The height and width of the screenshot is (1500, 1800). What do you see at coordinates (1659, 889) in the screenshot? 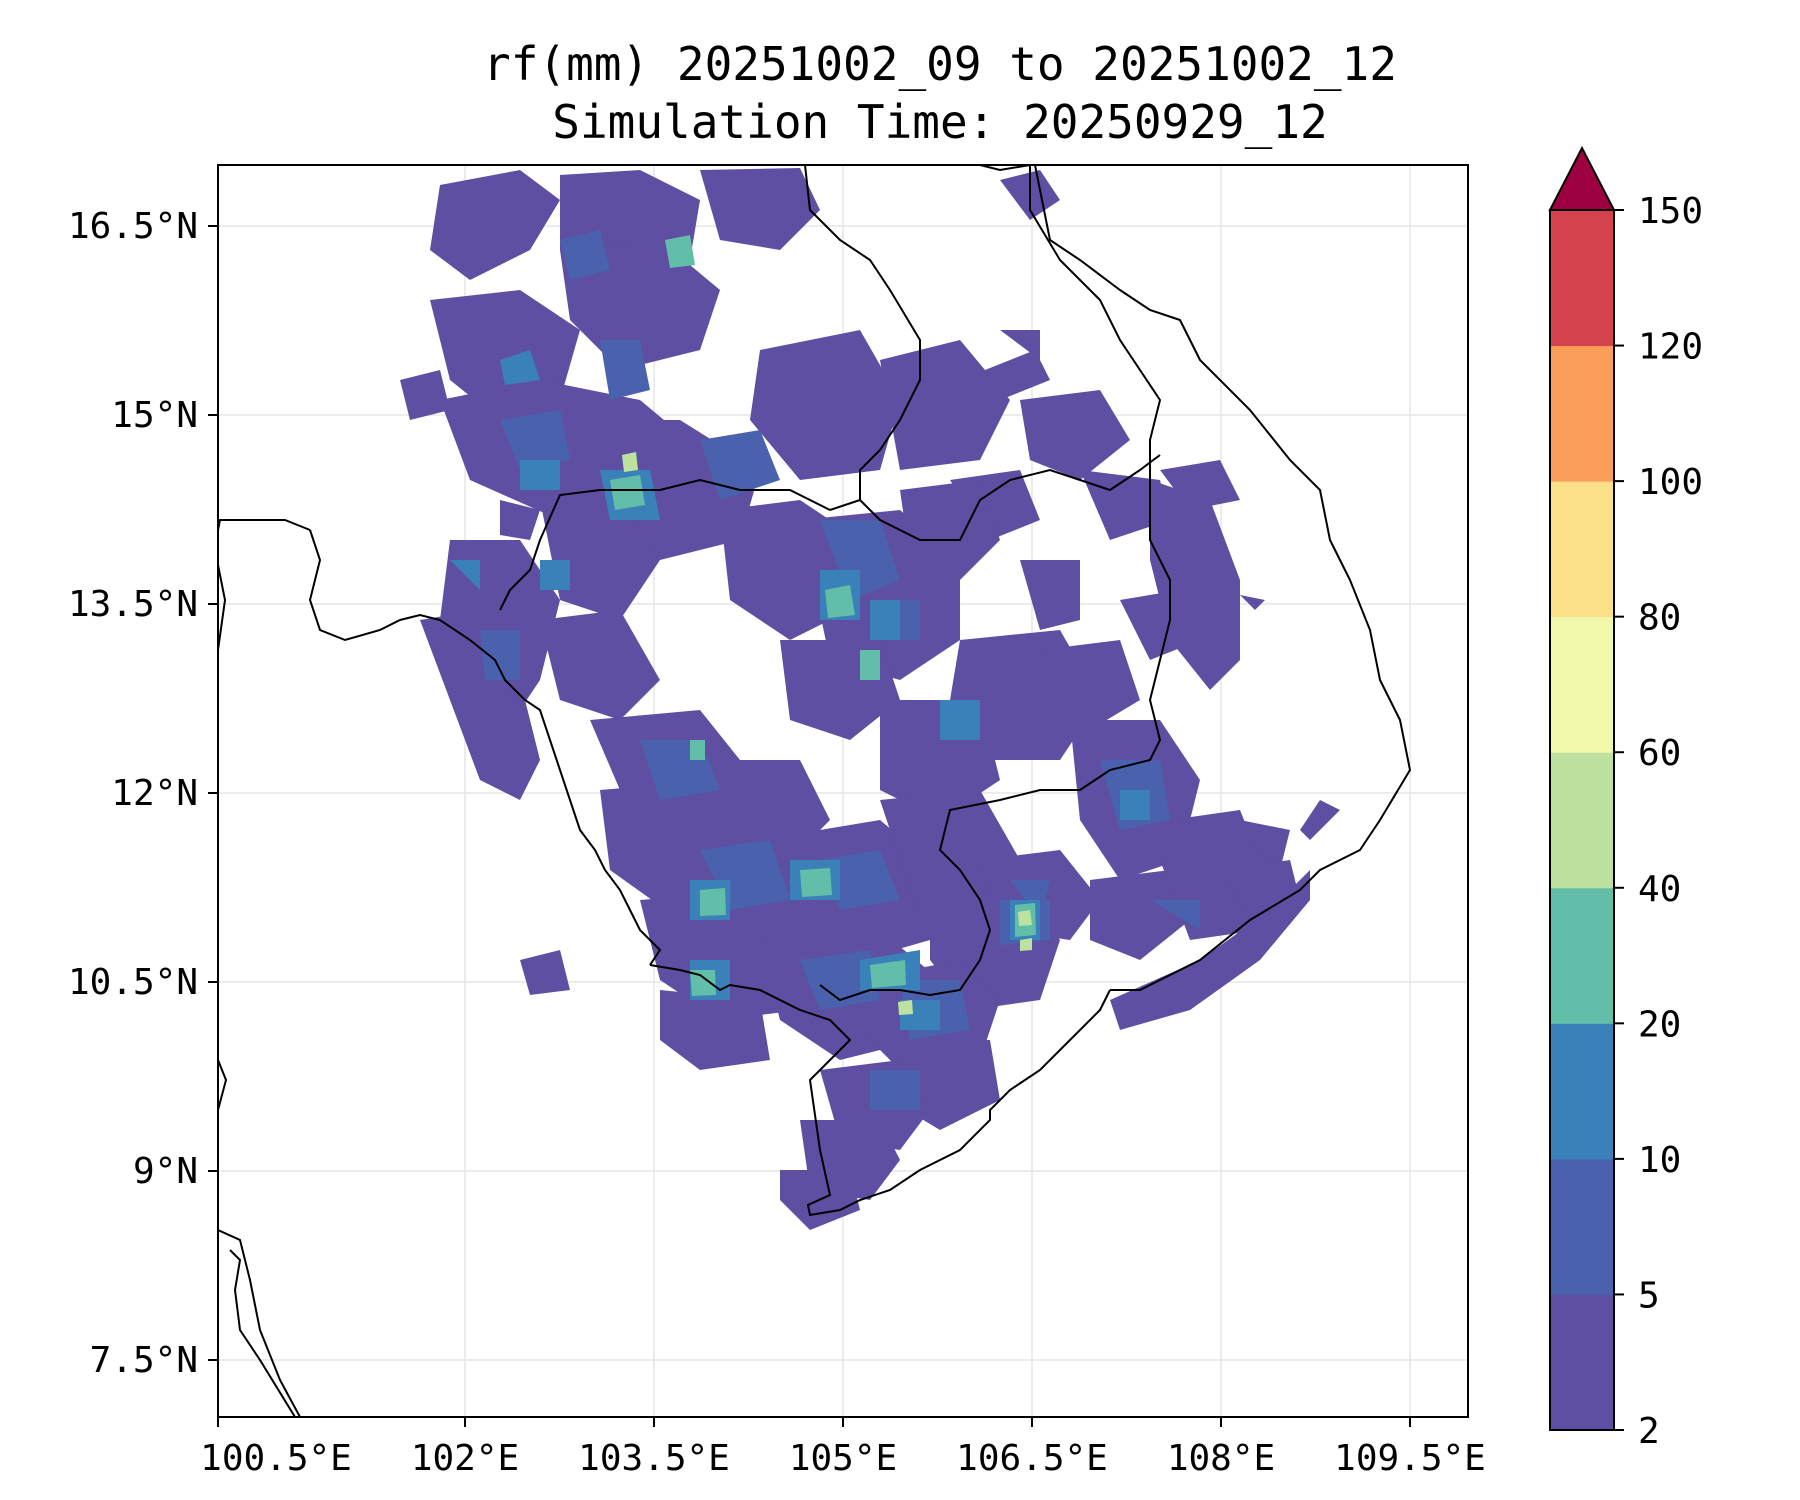
I see `colorbar-tick-label: 40` at bounding box center [1659, 889].